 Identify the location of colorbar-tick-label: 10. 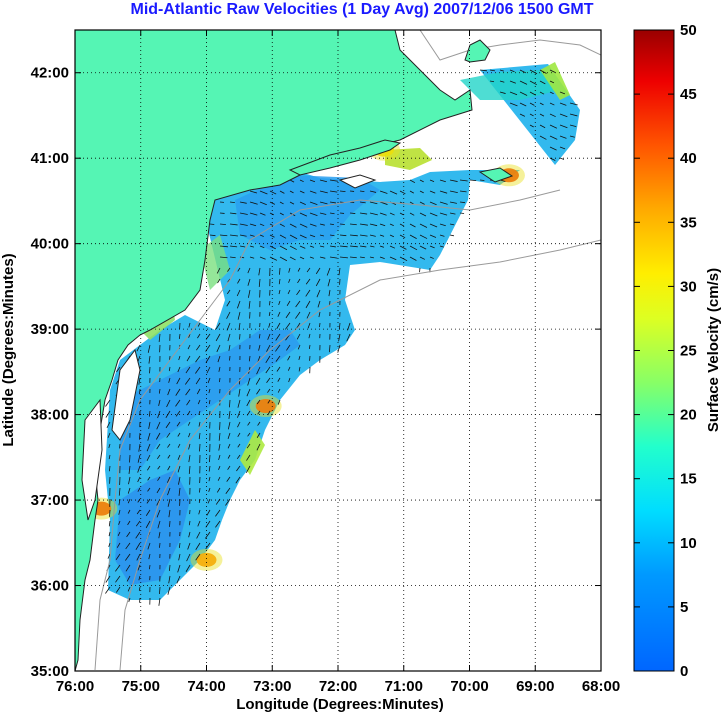
(688, 543).